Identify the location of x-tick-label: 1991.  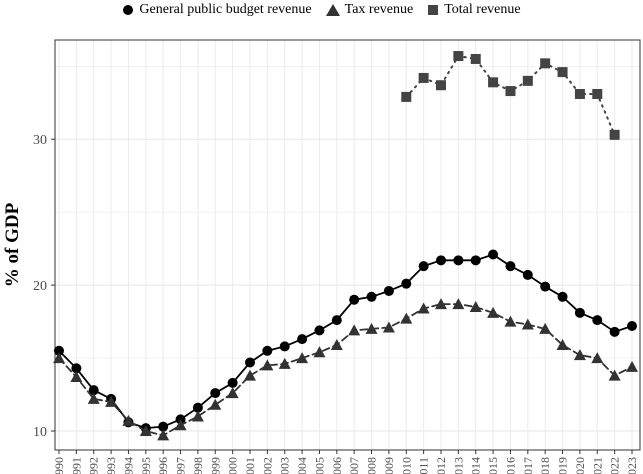
(76, 465).